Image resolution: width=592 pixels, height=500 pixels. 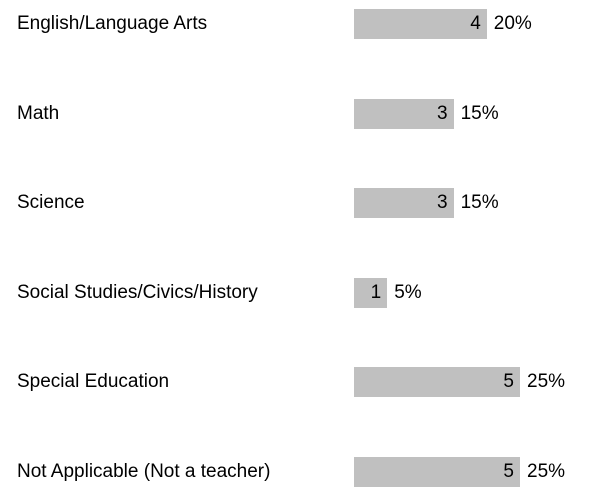 What do you see at coordinates (51, 203) in the screenshot?
I see `category-label: Science` at bounding box center [51, 203].